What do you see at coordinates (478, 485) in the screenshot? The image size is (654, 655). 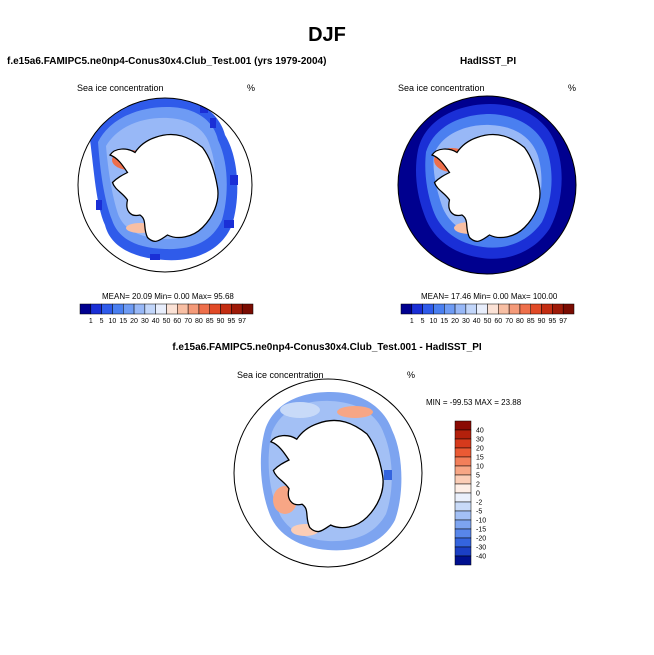 I see `colorbar-diff-tick-label: 2` at bounding box center [478, 485].